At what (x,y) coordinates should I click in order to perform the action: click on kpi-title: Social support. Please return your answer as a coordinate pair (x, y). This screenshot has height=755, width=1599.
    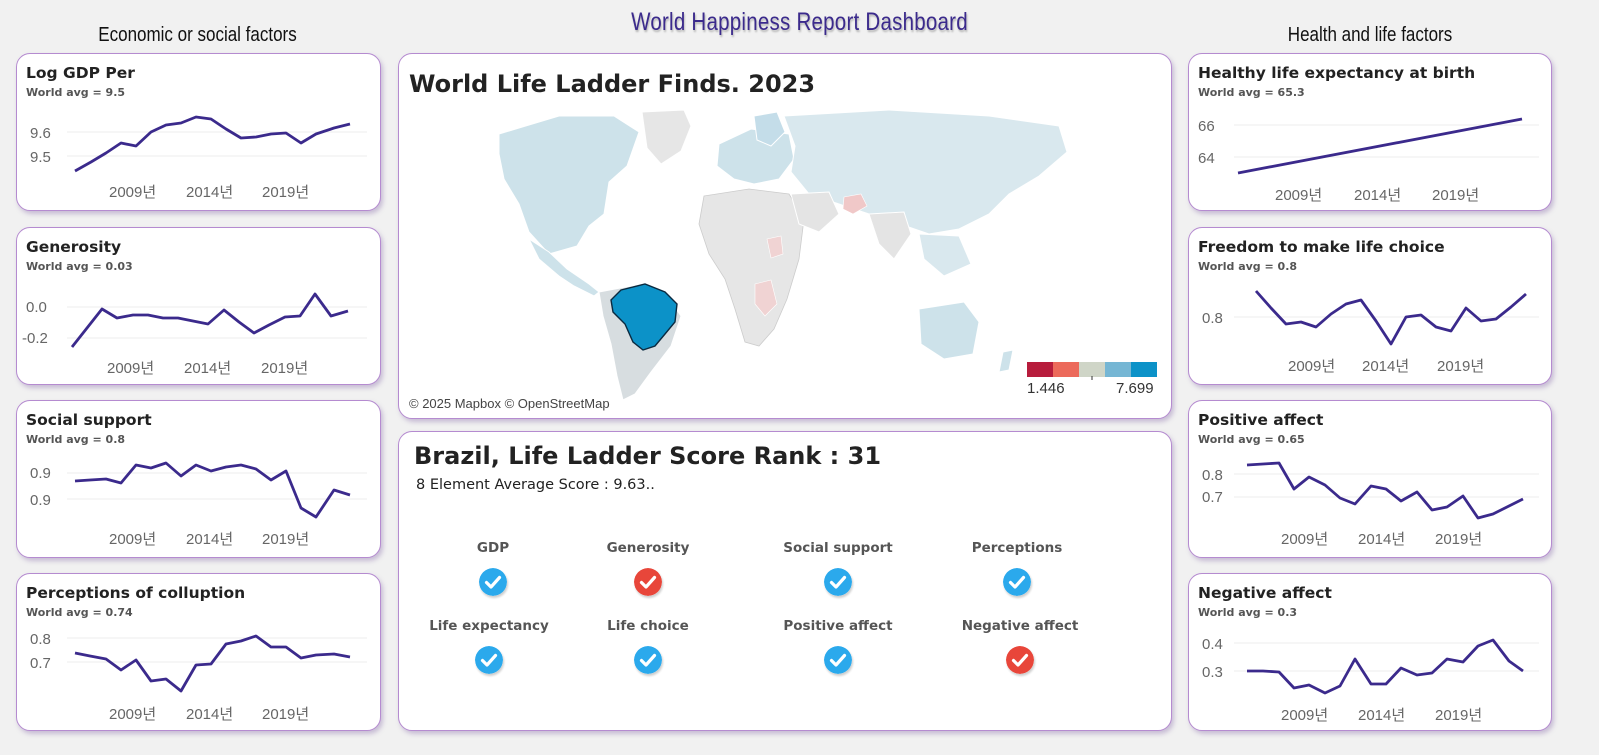
    Looking at the image, I should click on (89, 420).